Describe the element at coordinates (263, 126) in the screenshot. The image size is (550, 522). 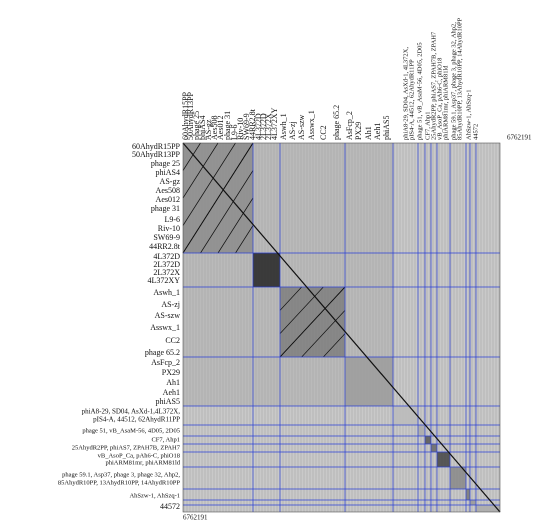
I see `column-label: 2L372D` at that location.